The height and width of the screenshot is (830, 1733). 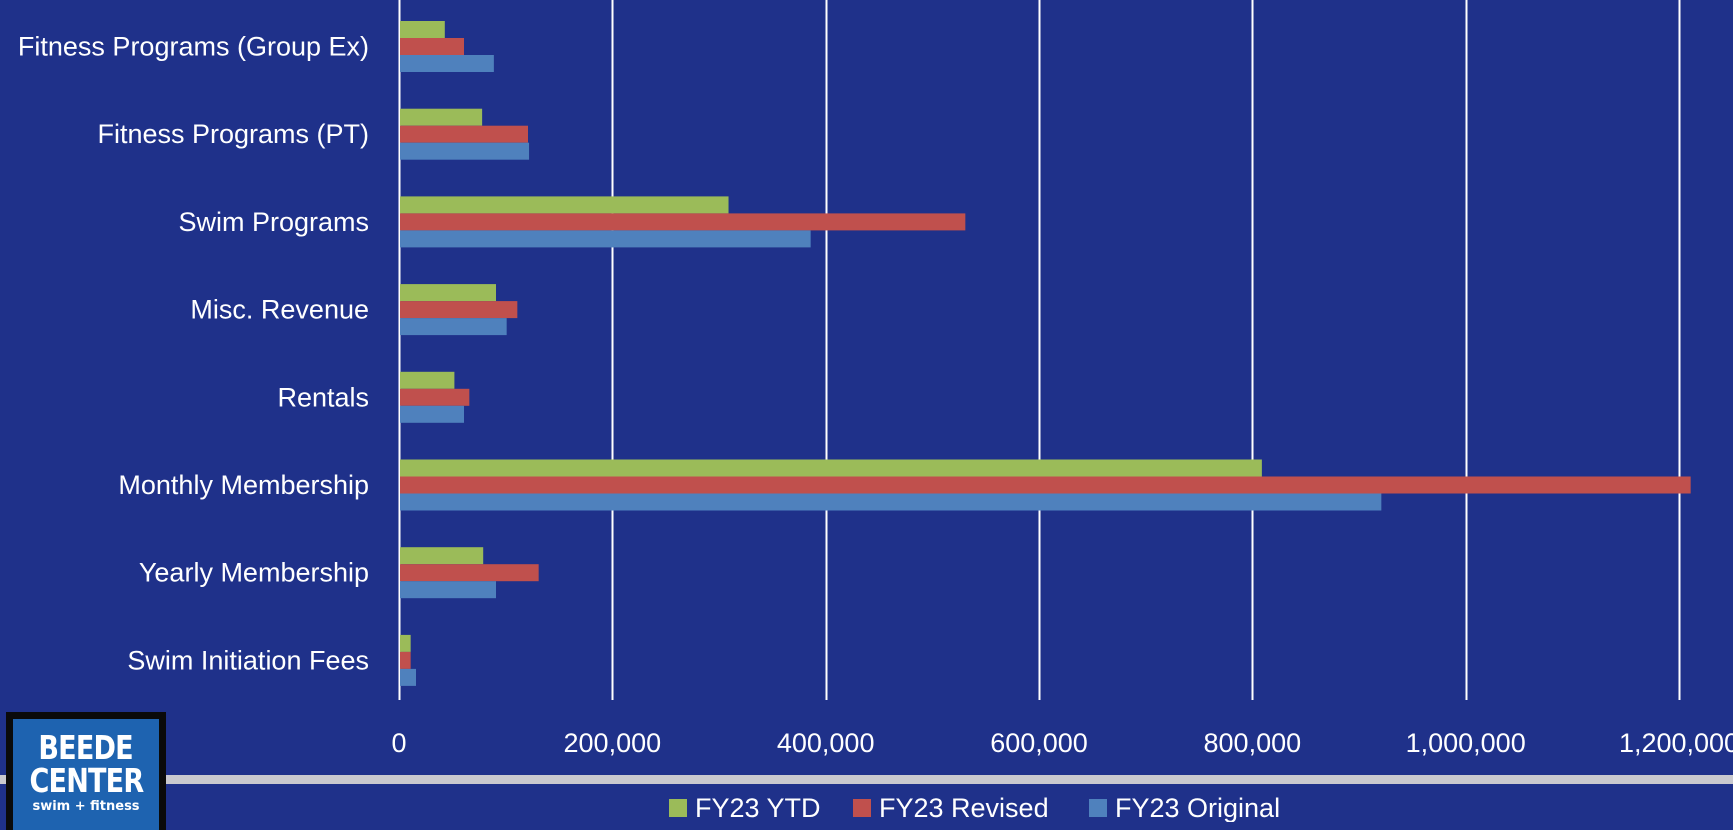 What do you see at coordinates (866, 779) in the screenshot?
I see `footer-divider` at bounding box center [866, 779].